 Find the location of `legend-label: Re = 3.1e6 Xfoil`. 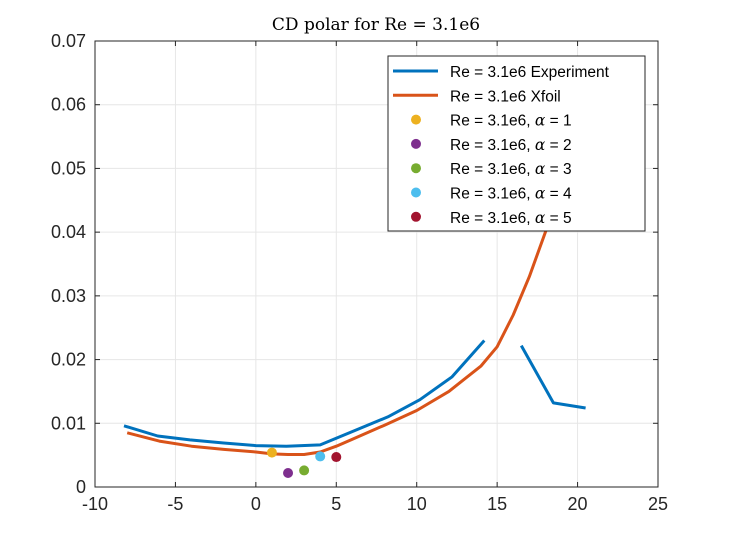

legend-label: Re = 3.1e6 Xfoil is located at coordinates (505, 96).